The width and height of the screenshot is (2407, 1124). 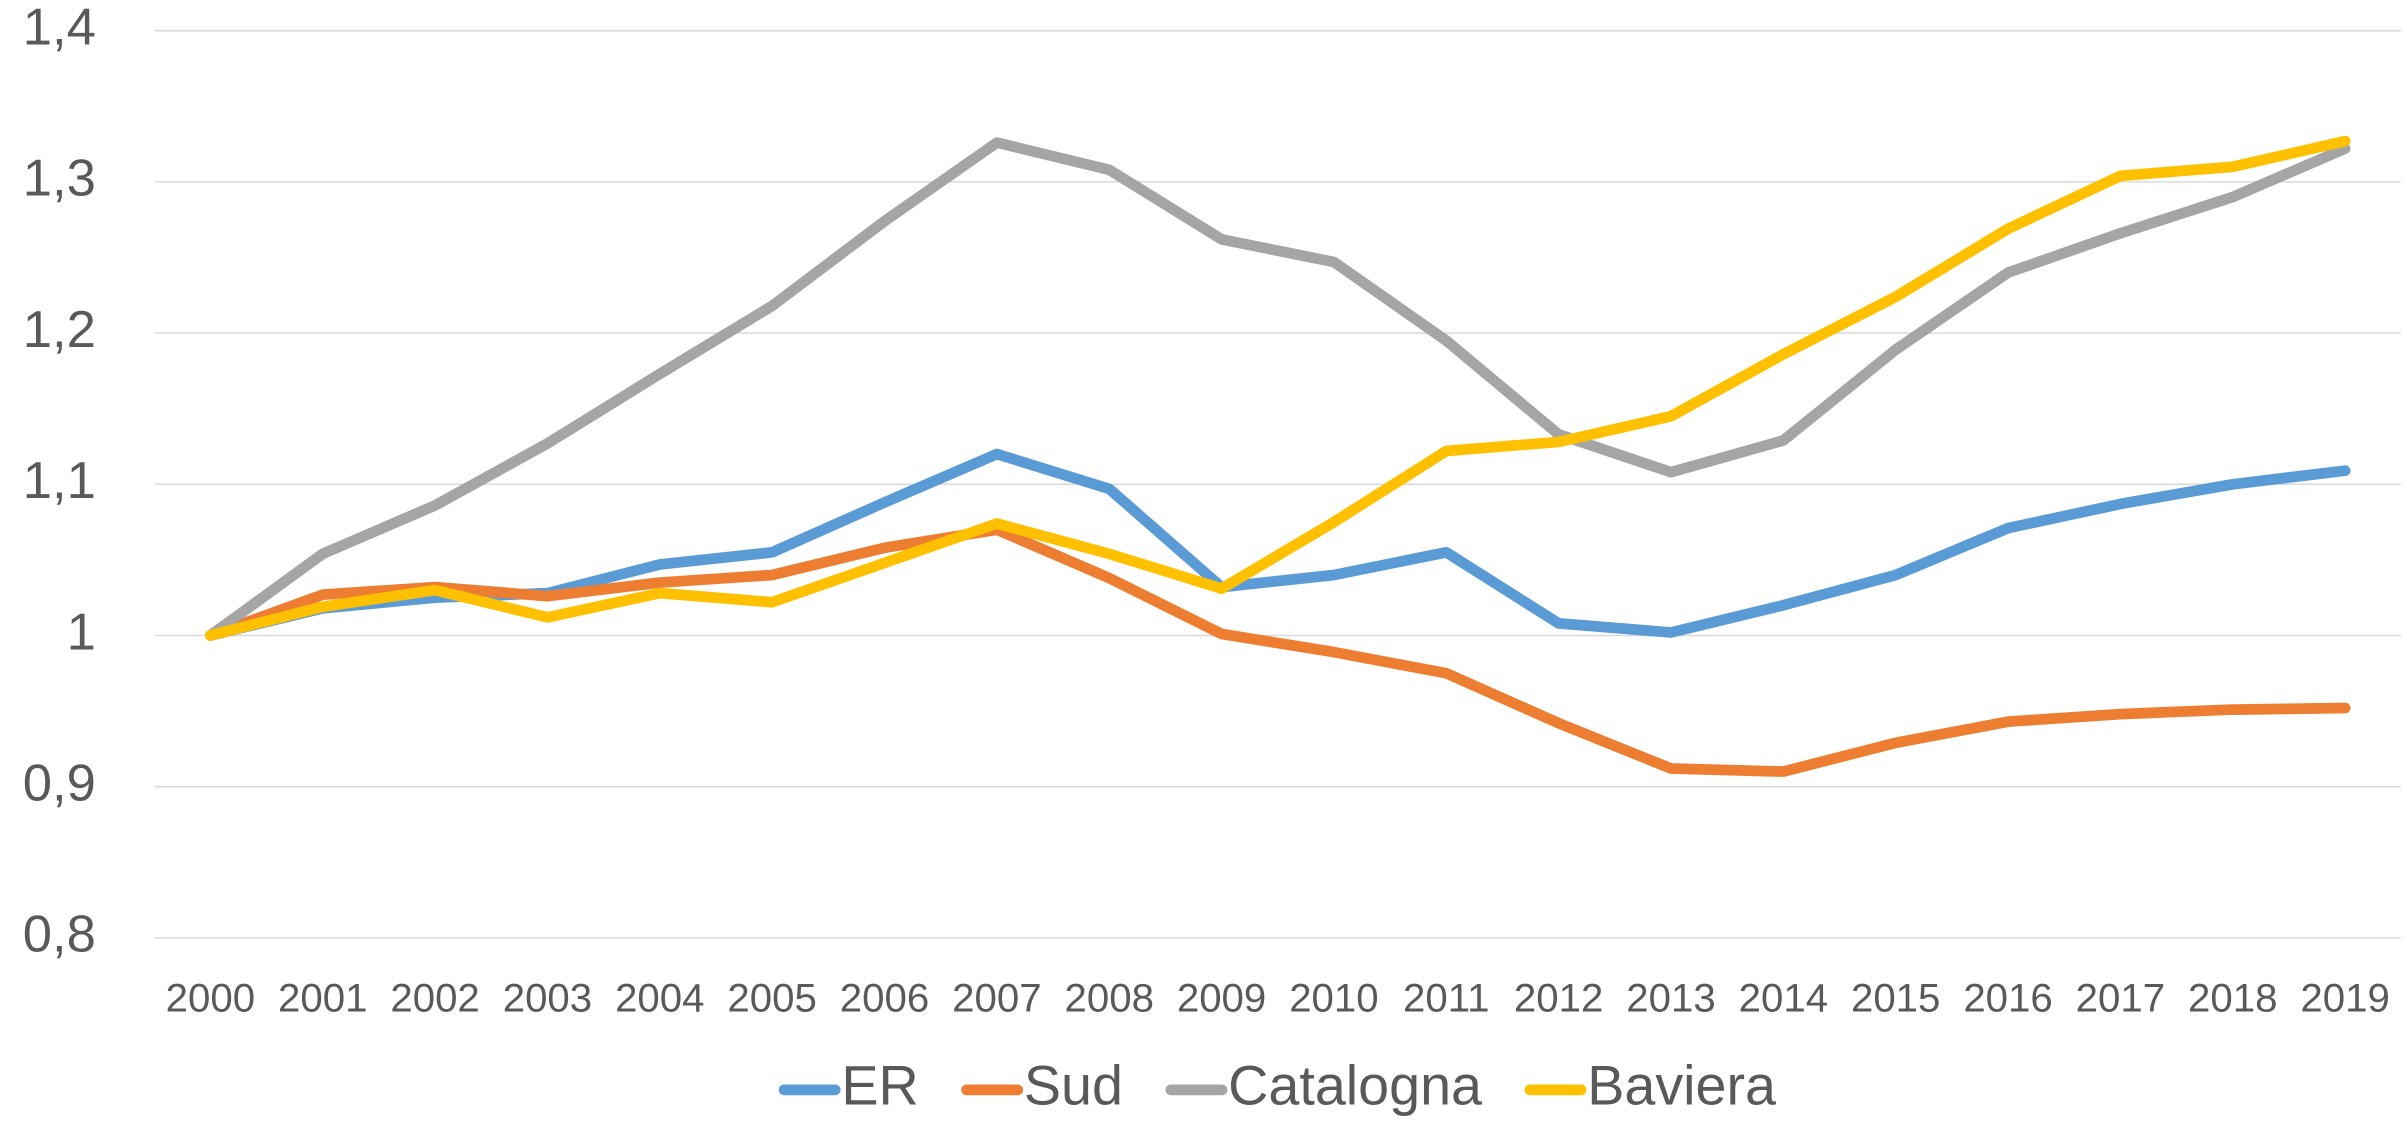 What do you see at coordinates (884, 998) in the screenshot?
I see `x-tick-label: 2006` at bounding box center [884, 998].